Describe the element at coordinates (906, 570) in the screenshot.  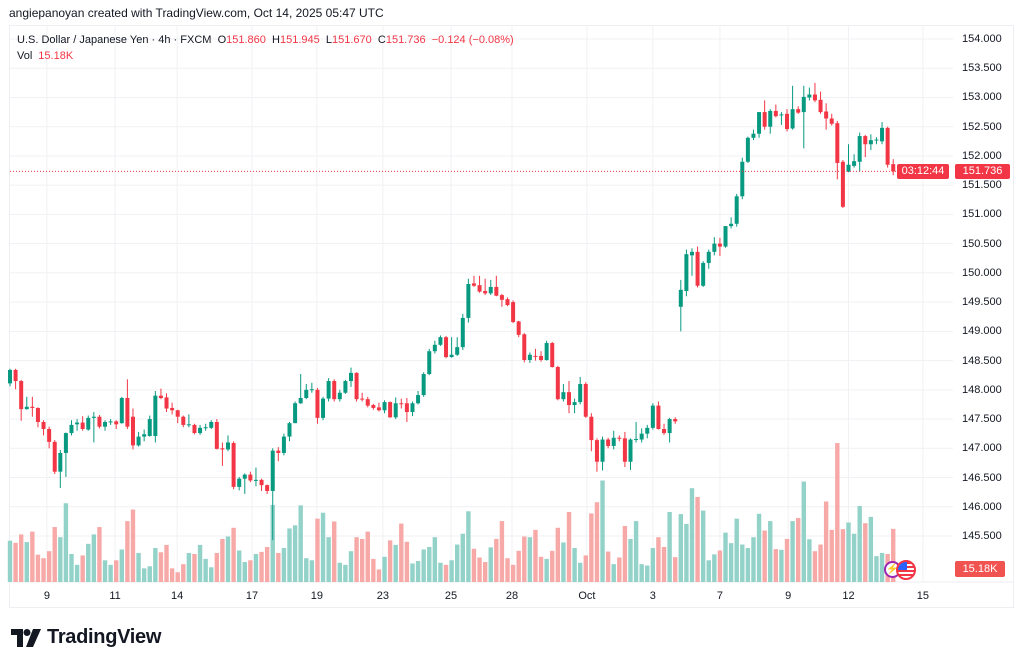
I see `us-flag-event-icon` at that location.